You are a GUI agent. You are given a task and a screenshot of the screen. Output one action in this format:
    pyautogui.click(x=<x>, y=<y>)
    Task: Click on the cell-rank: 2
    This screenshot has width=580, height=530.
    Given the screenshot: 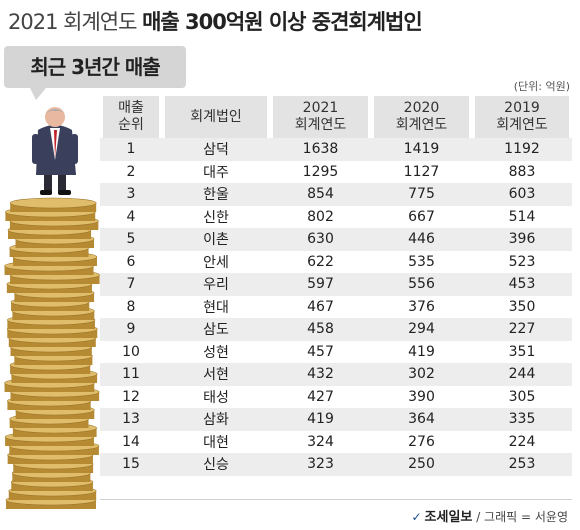 What is the action you would take?
    pyautogui.click(x=131, y=171)
    